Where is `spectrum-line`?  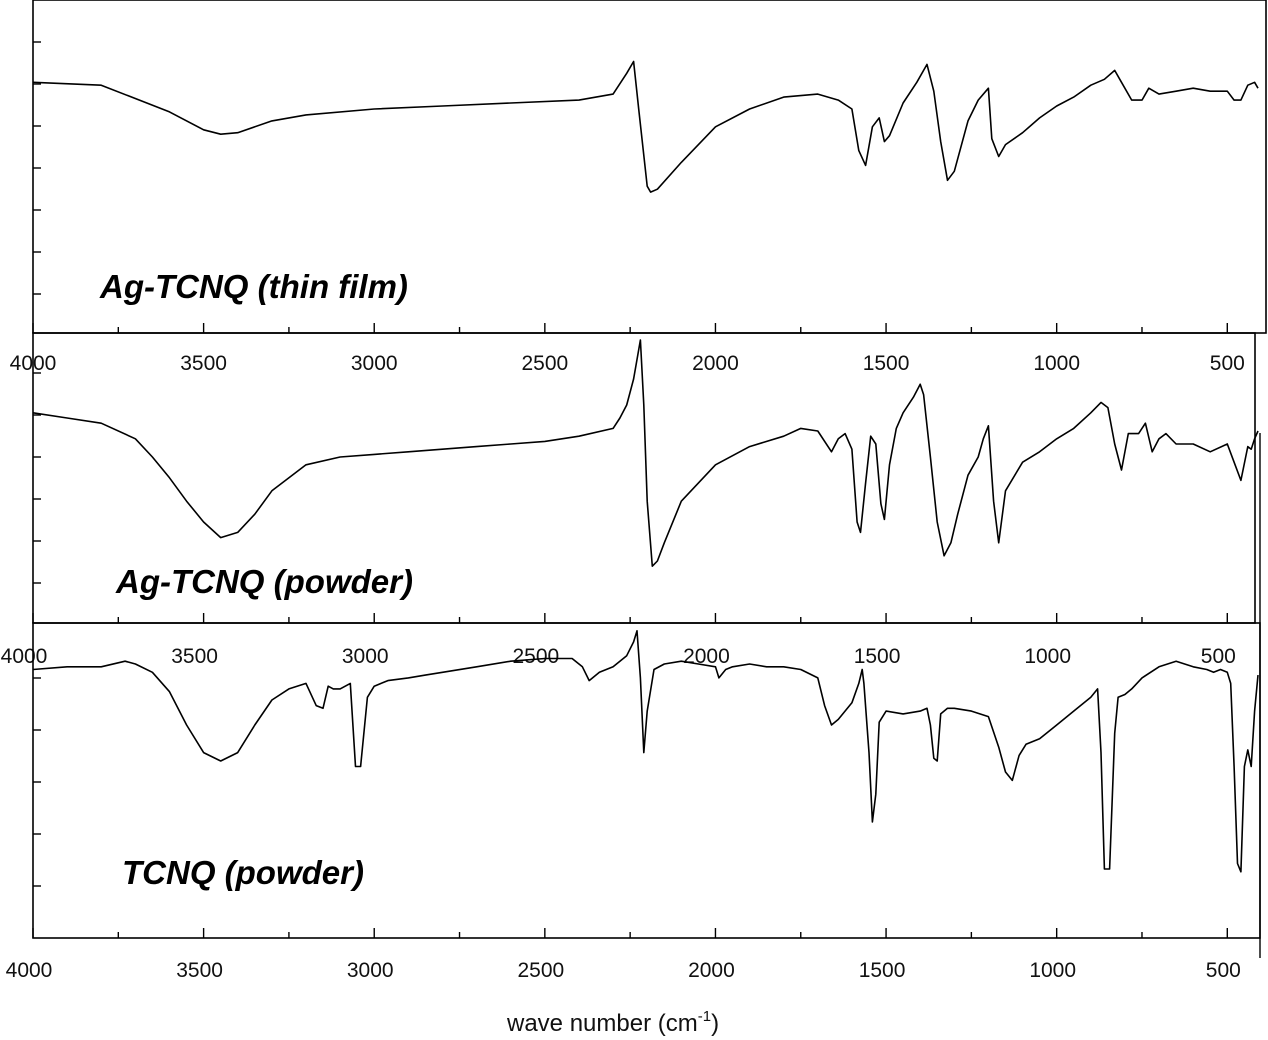 spectrum-line is located at coordinates (645, 126).